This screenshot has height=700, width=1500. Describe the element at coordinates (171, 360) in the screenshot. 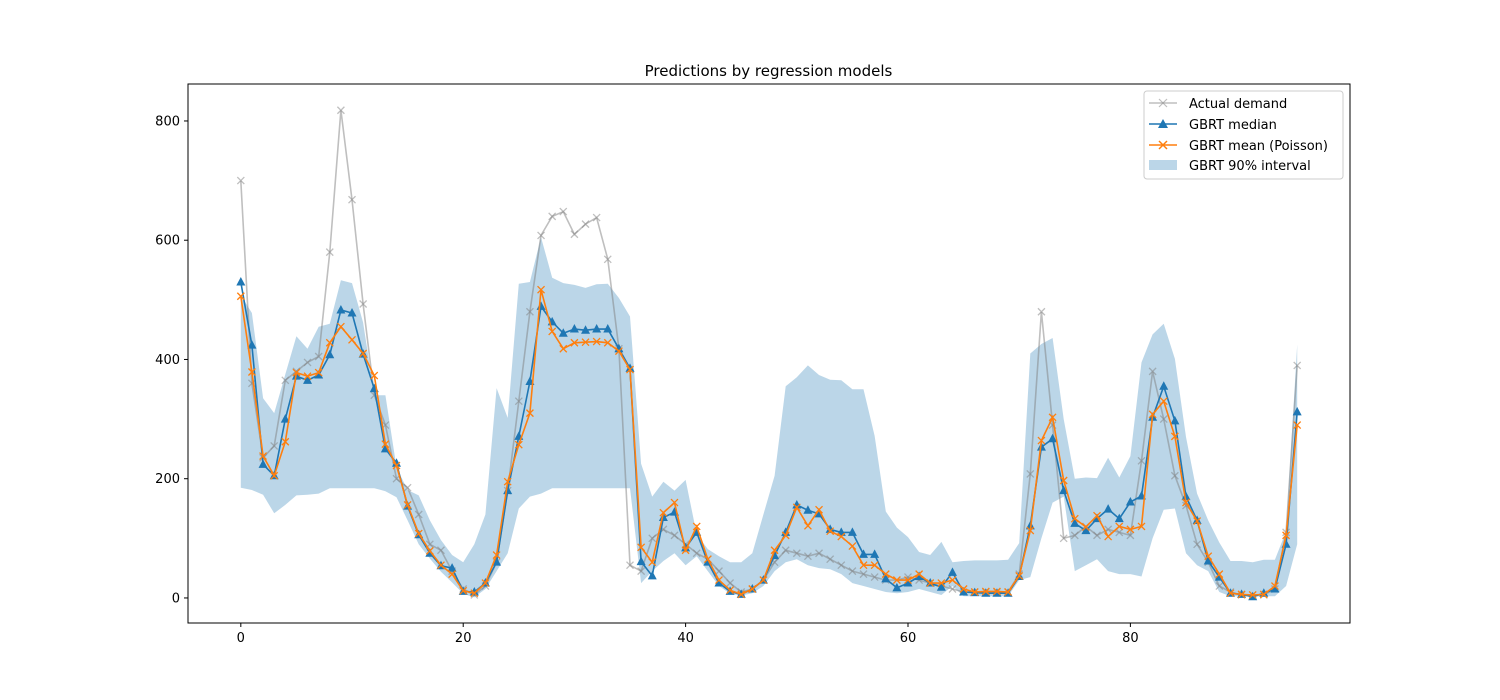

I see `y-axis: 0 200 400 600 800` at that location.